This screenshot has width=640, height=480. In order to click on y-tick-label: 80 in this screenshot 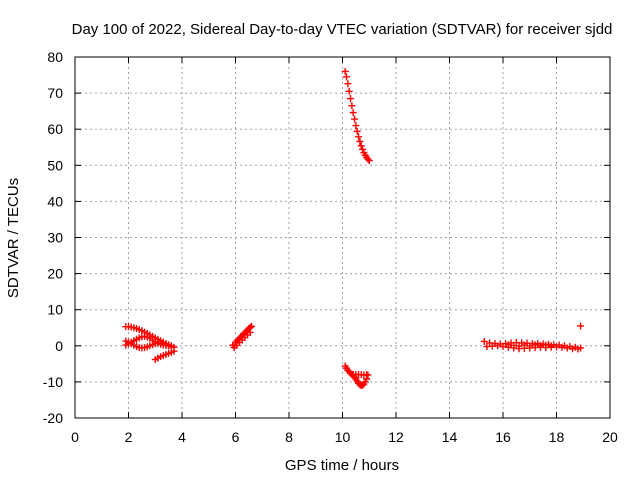, I will do `click(55, 57)`.